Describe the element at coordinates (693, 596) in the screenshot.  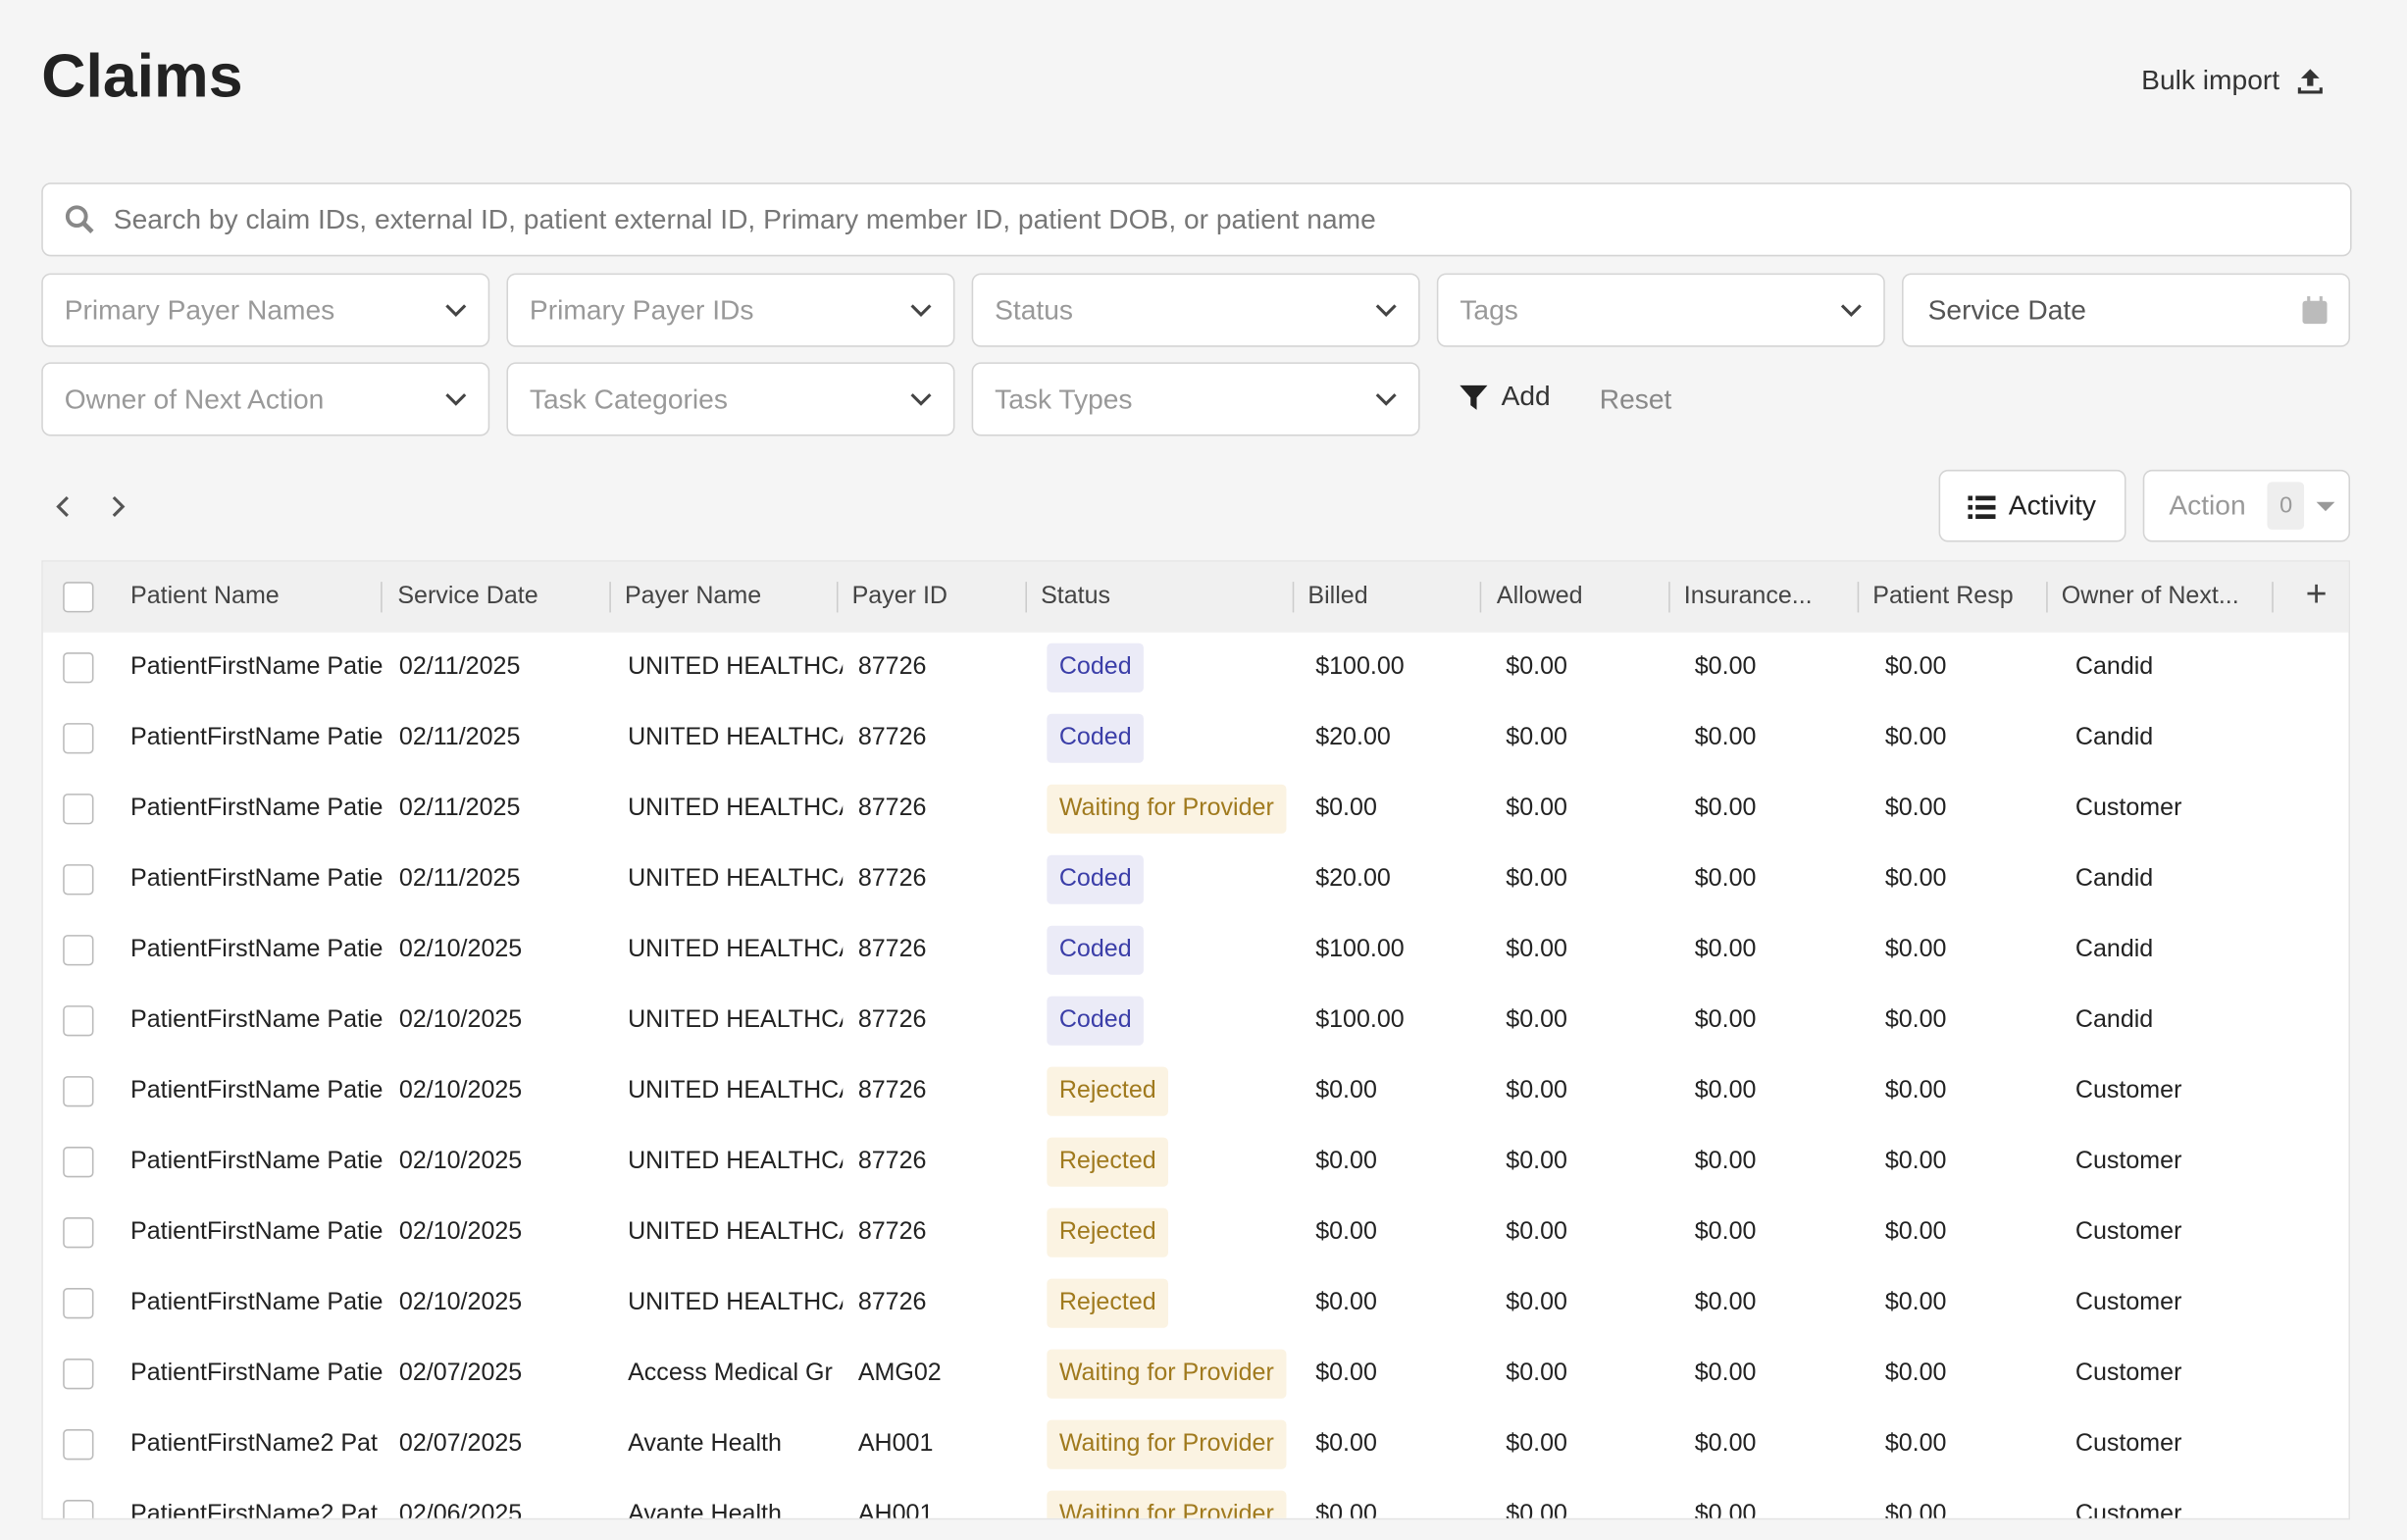
I see `column-header: Payer Name` at that location.